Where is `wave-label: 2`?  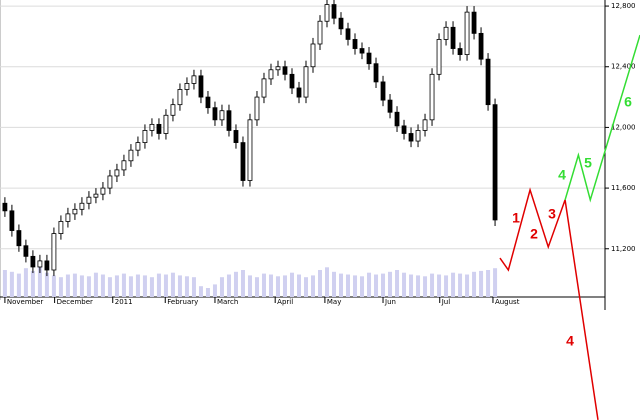 wave-label: 2 is located at coordinates (534, 234).